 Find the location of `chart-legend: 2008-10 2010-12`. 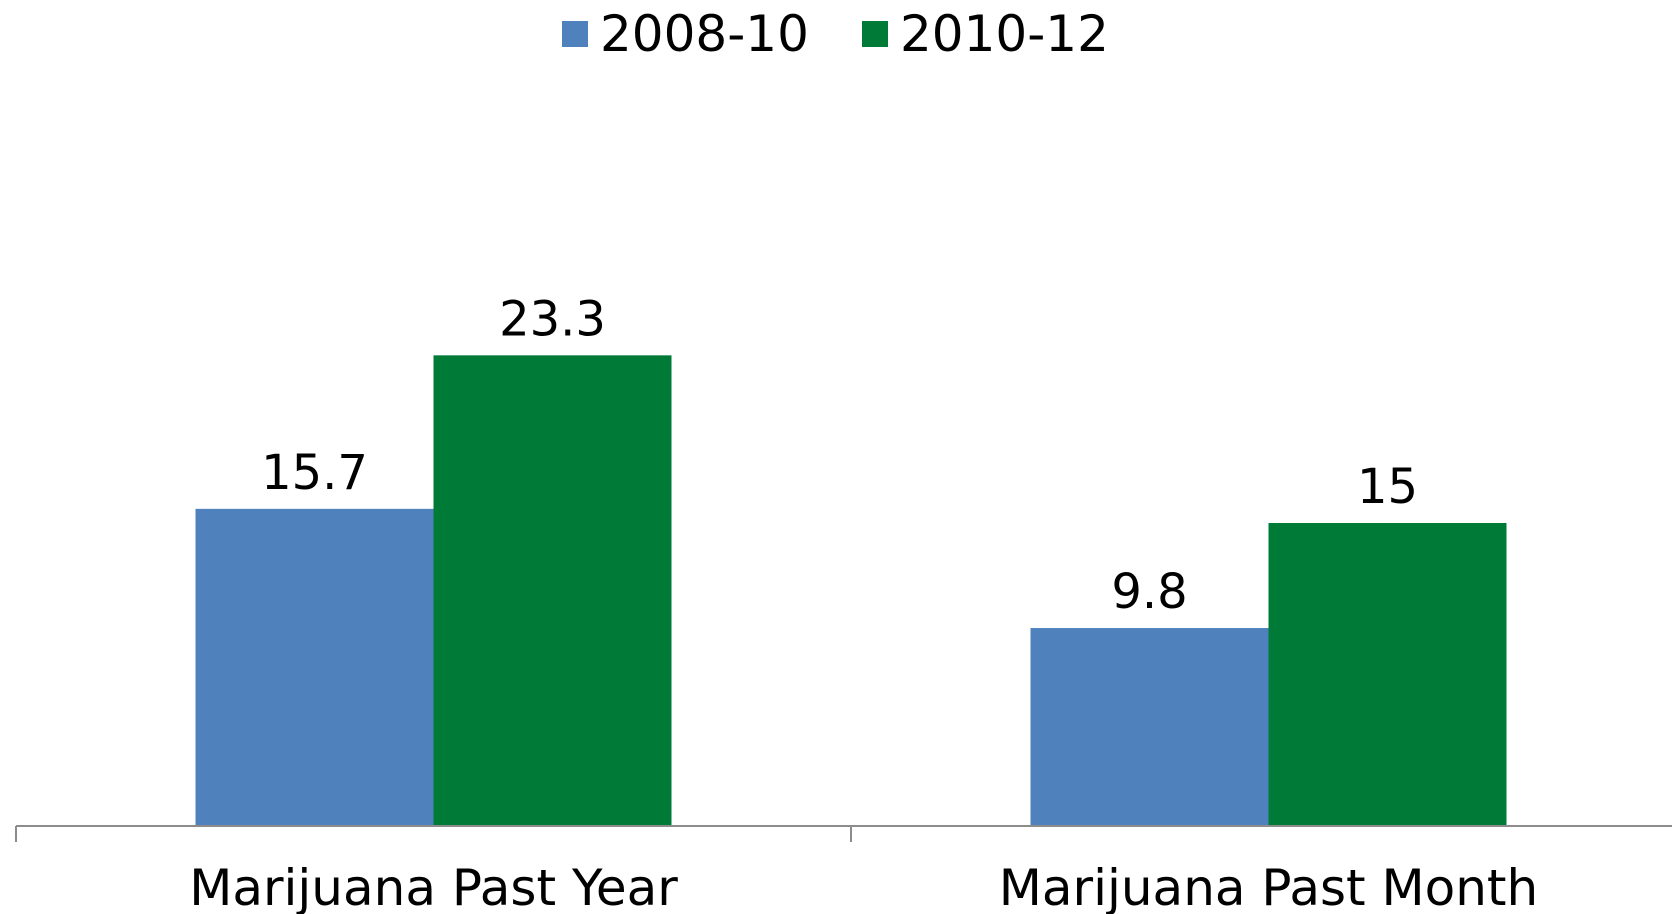

chart-legend: 2008-10 2010-12 is located at coordinates (835, 34).